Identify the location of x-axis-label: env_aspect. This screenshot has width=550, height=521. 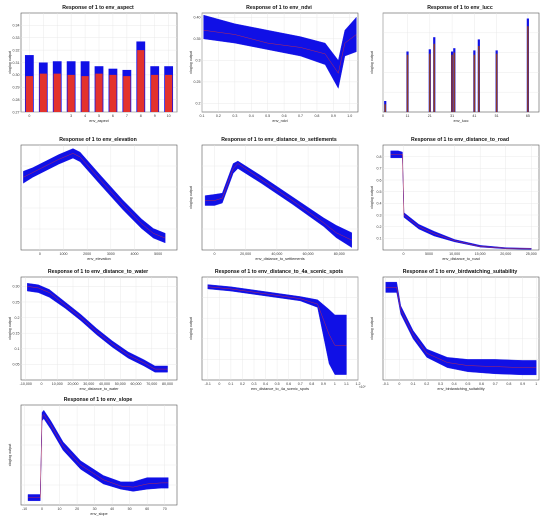
(99, 121).